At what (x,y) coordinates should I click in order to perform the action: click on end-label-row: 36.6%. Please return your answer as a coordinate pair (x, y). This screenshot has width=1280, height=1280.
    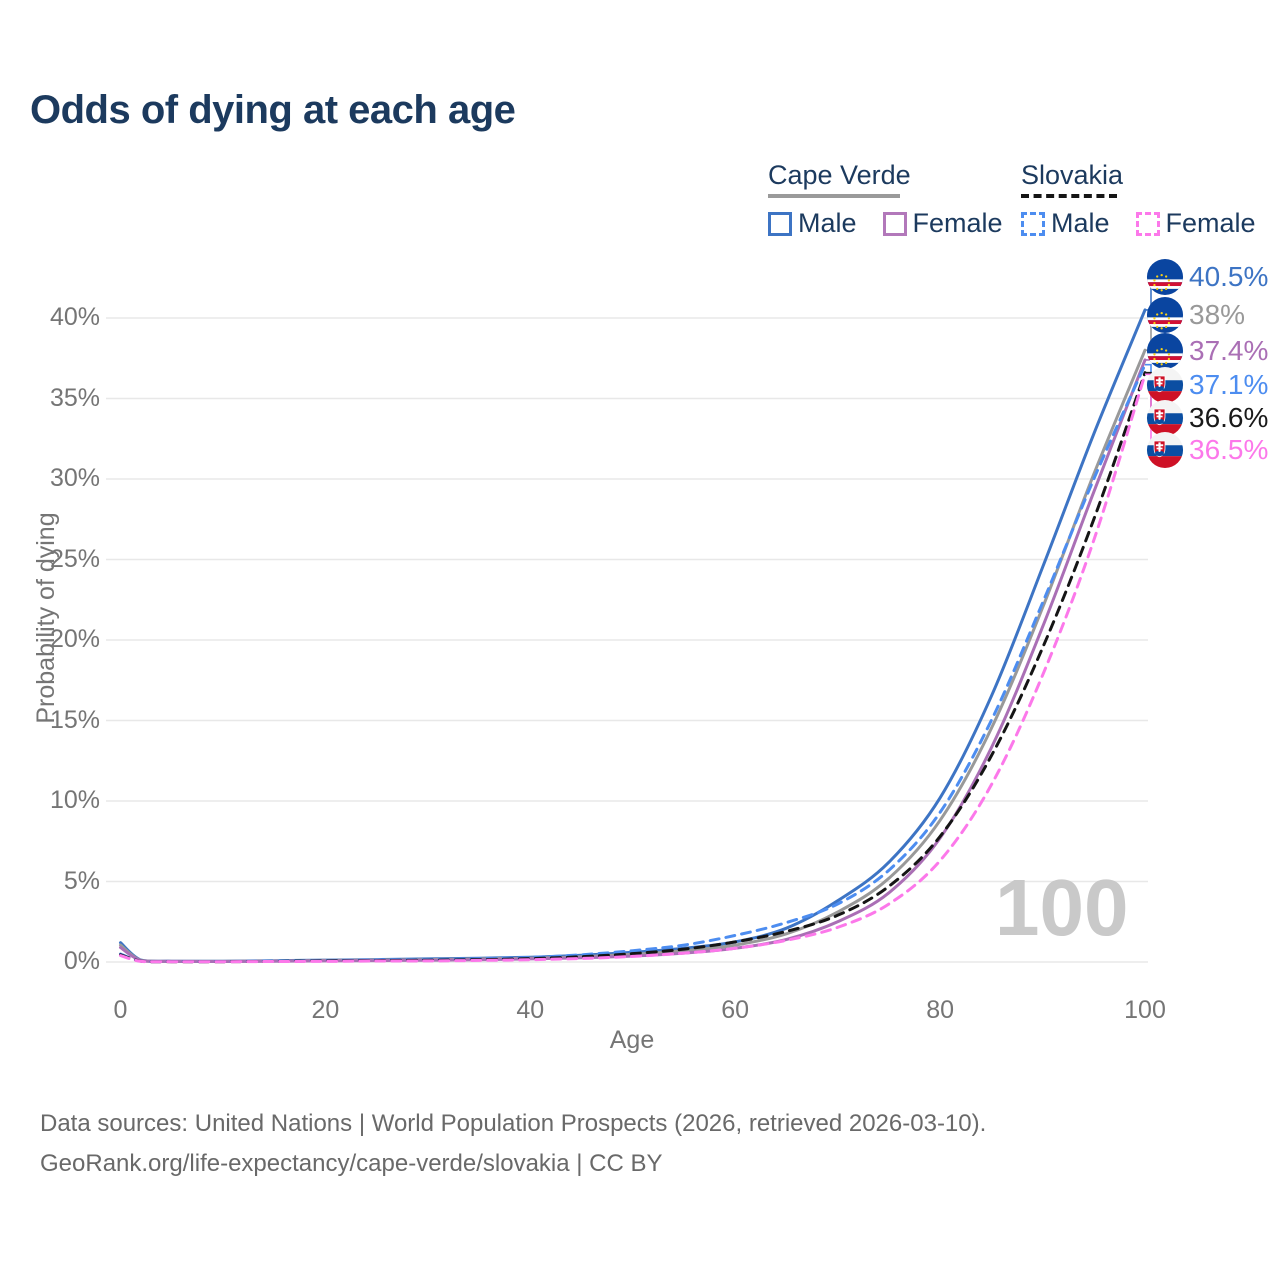
    Looking at the image, I should click on (1207, 418).